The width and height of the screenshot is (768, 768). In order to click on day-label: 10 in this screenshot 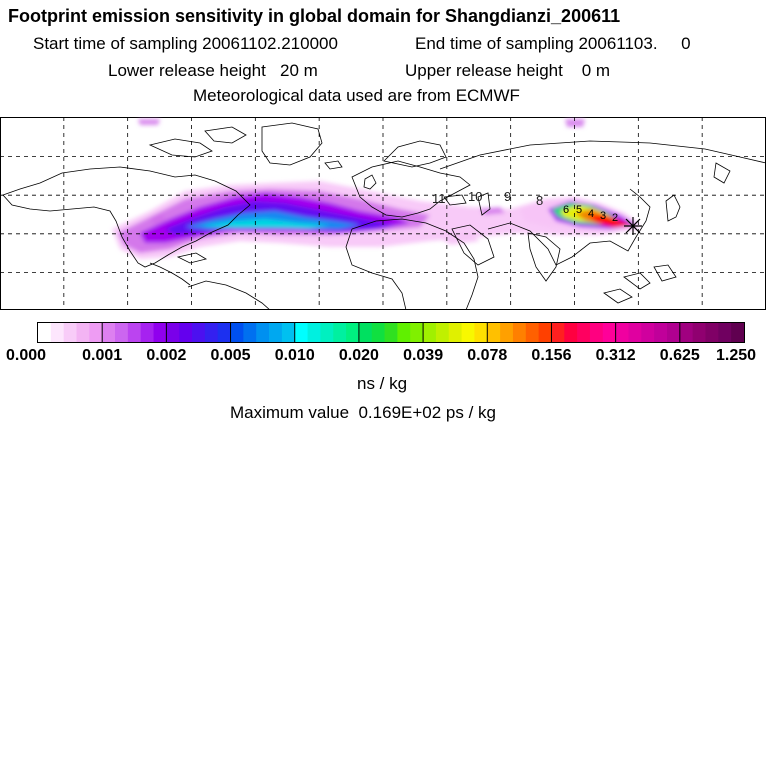, I will do `click(475, 196)`.